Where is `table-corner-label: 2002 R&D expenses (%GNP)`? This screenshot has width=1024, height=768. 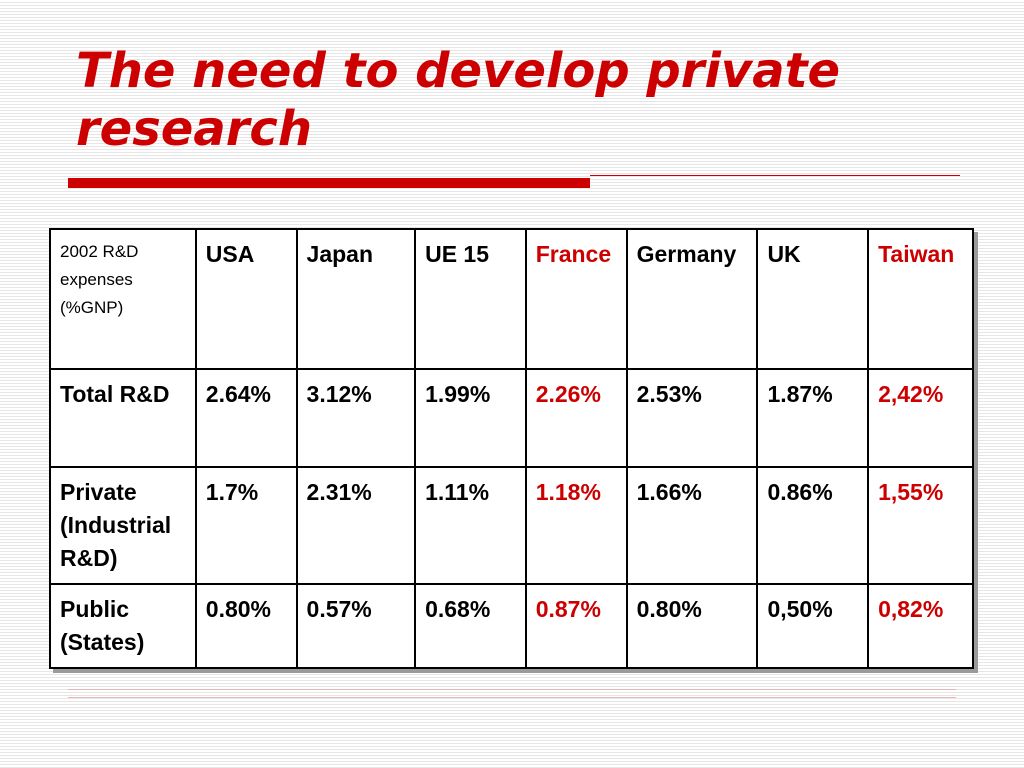 table-corner-label: 2002 R&D expenses (%GNP) is located at coordinates (123, 299).